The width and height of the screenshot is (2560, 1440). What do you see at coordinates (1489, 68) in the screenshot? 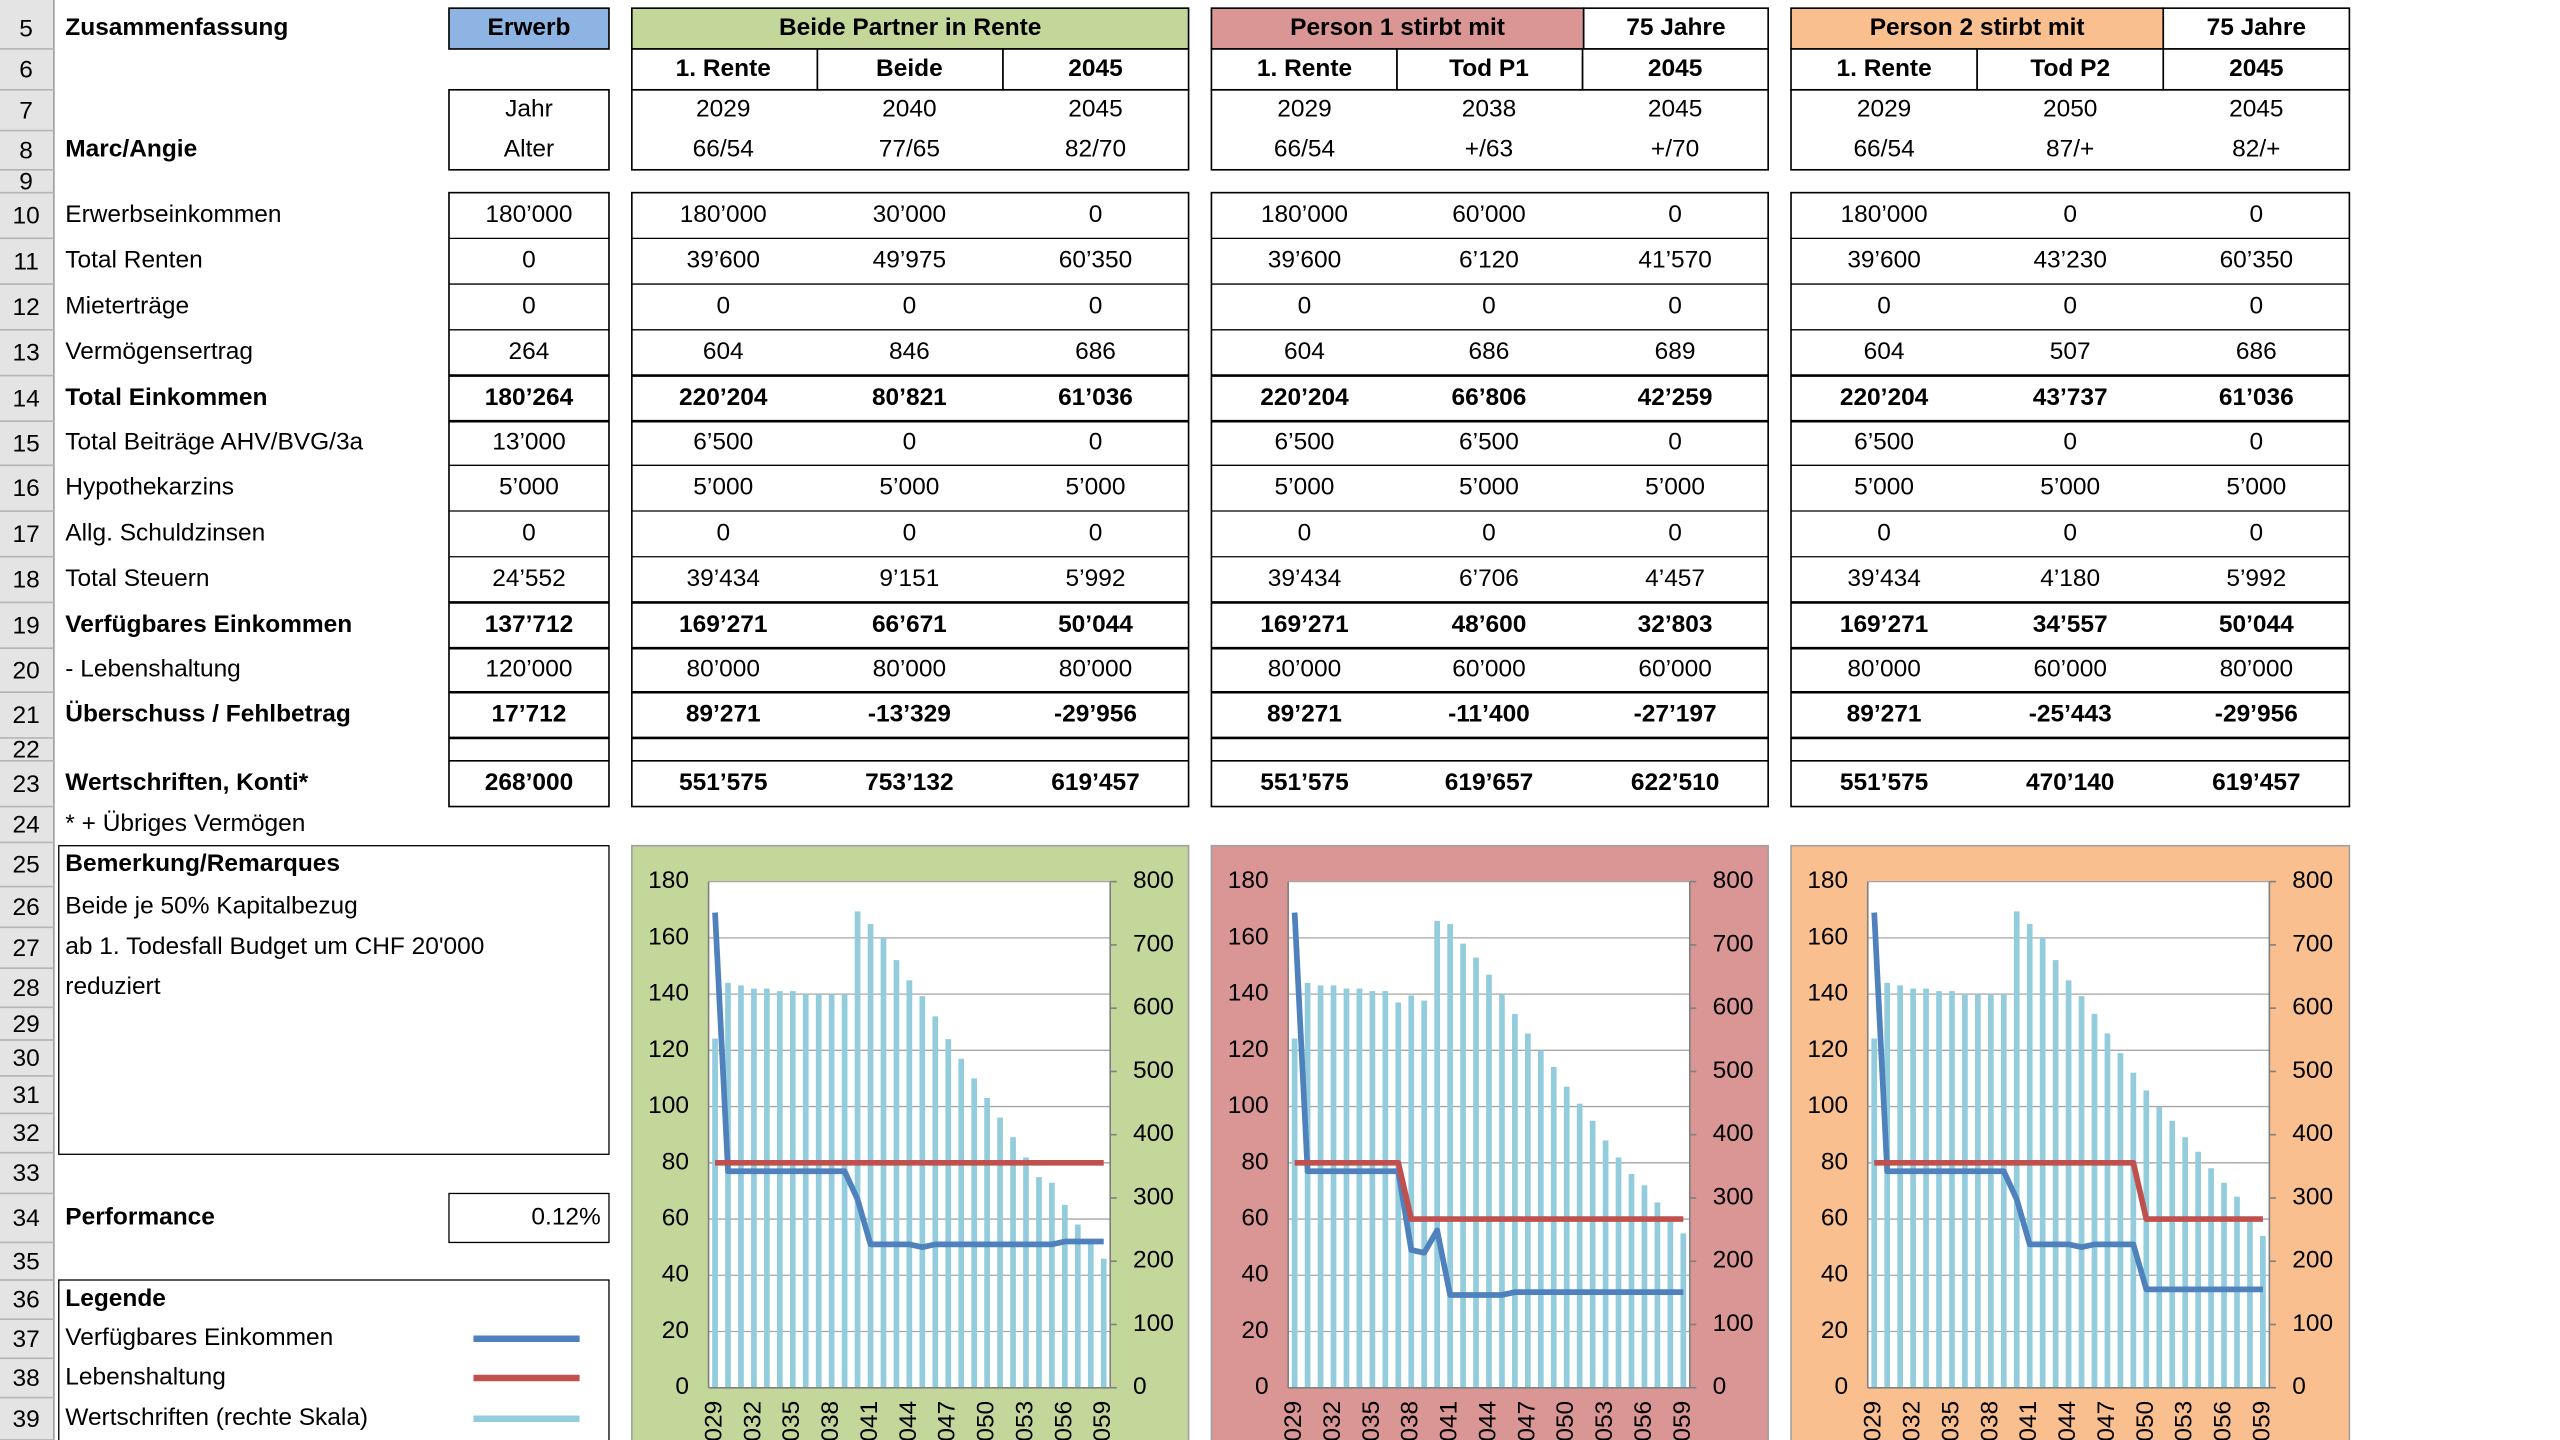
I see `subheader: Tod P1` at bounding box center [1489, 68].